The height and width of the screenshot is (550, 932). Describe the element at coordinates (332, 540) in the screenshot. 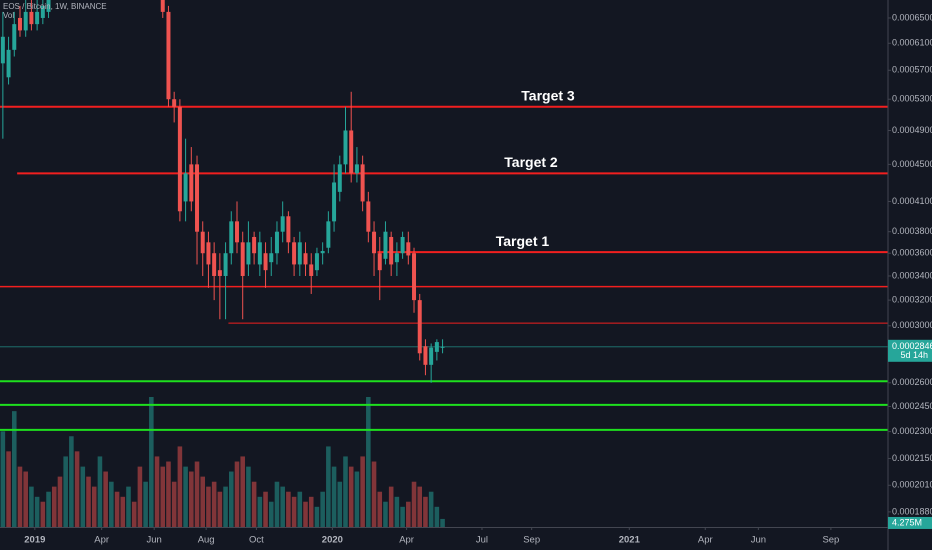

I see `x-tick-label: 2020` at that location.